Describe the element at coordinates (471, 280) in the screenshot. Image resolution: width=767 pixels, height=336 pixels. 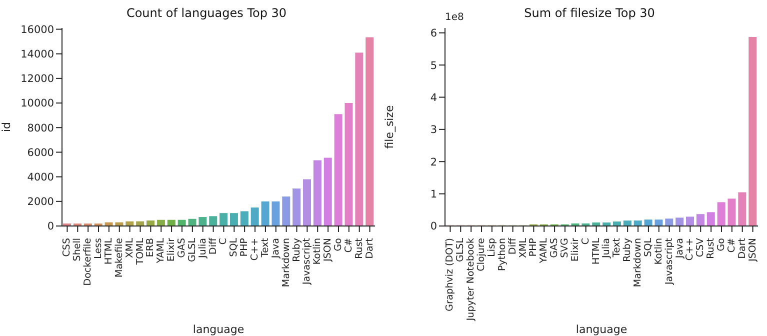
I see `x-tick-label: Jupyter Notebook` at that location.